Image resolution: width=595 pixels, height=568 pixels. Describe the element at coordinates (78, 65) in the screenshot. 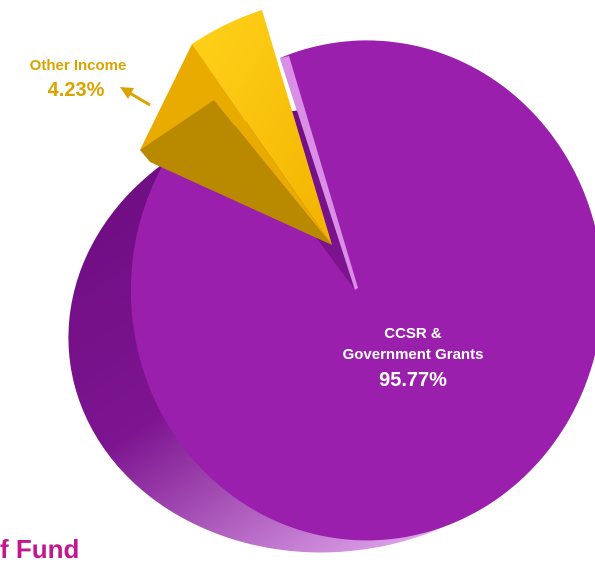

I see `slice-label-other-income: Other Income` at that location.